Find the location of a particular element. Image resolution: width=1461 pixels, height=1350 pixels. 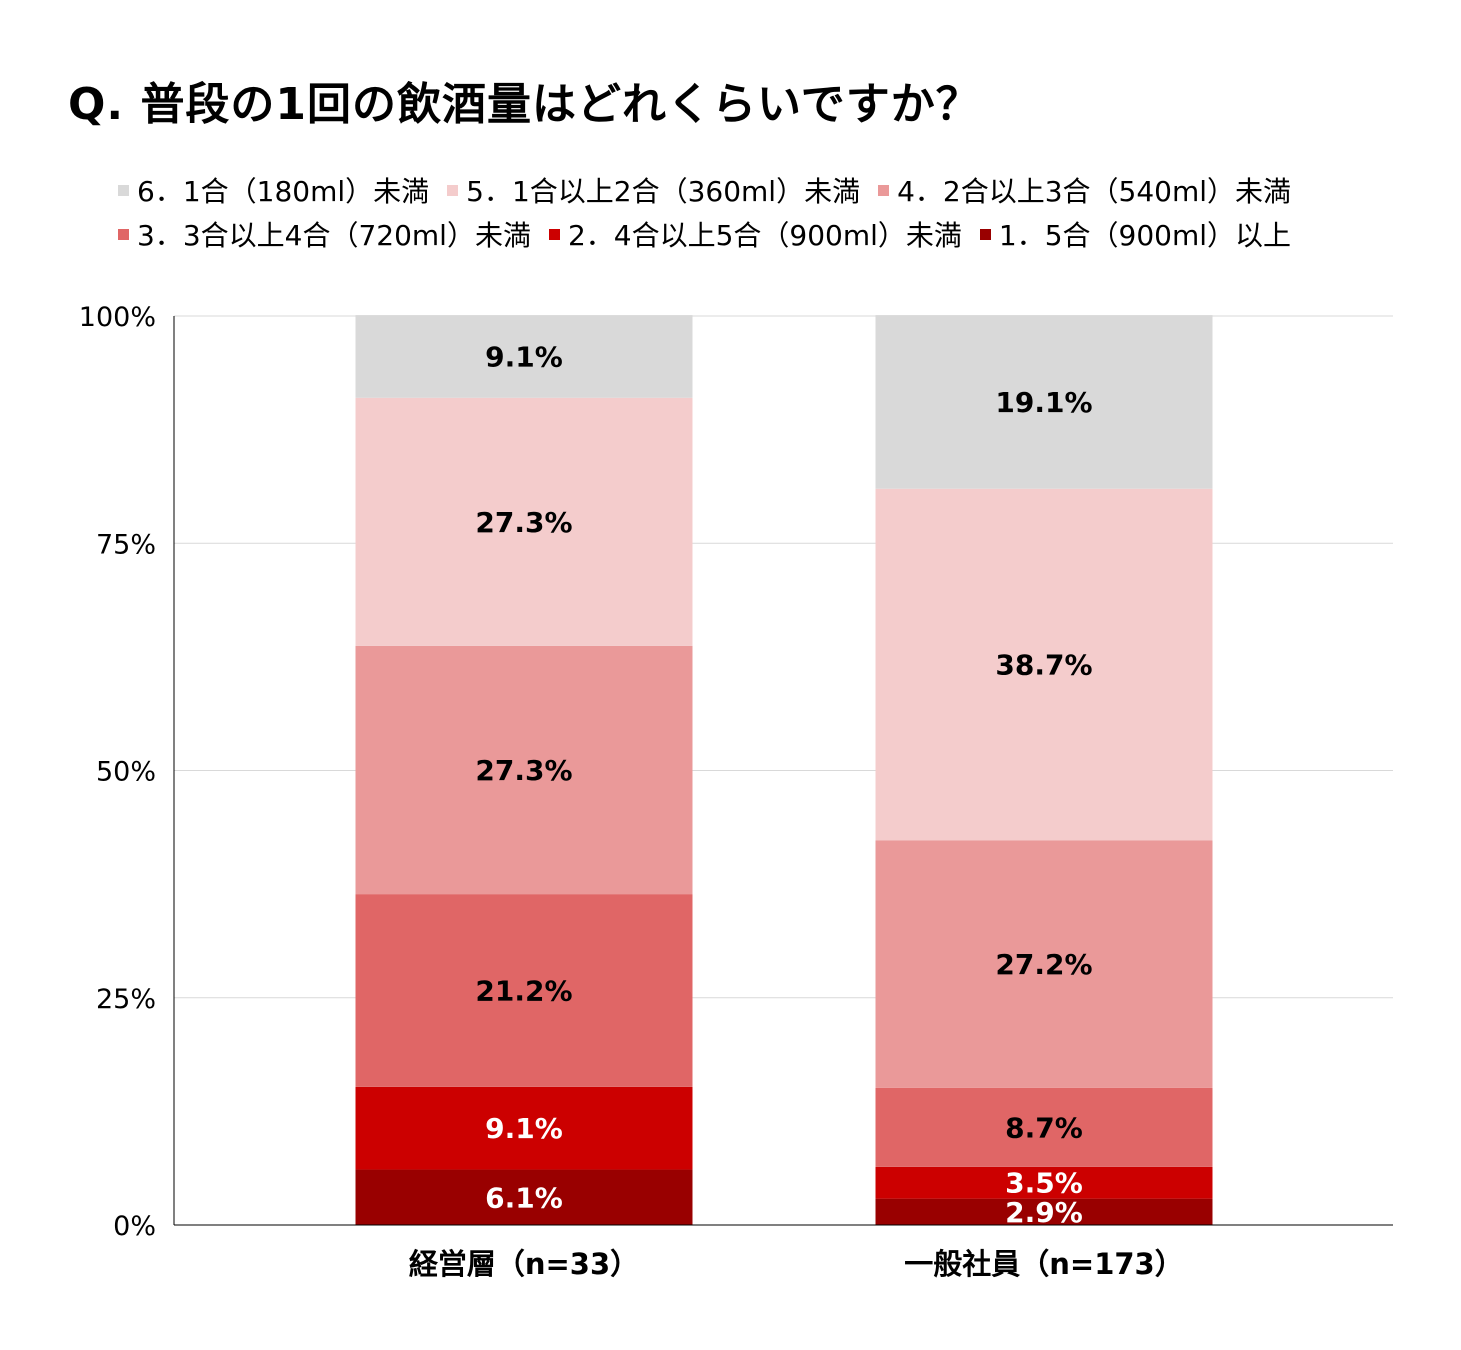

legend-item-1: 1．5合（900ml）以上 is located at coordinates (1135, 234).